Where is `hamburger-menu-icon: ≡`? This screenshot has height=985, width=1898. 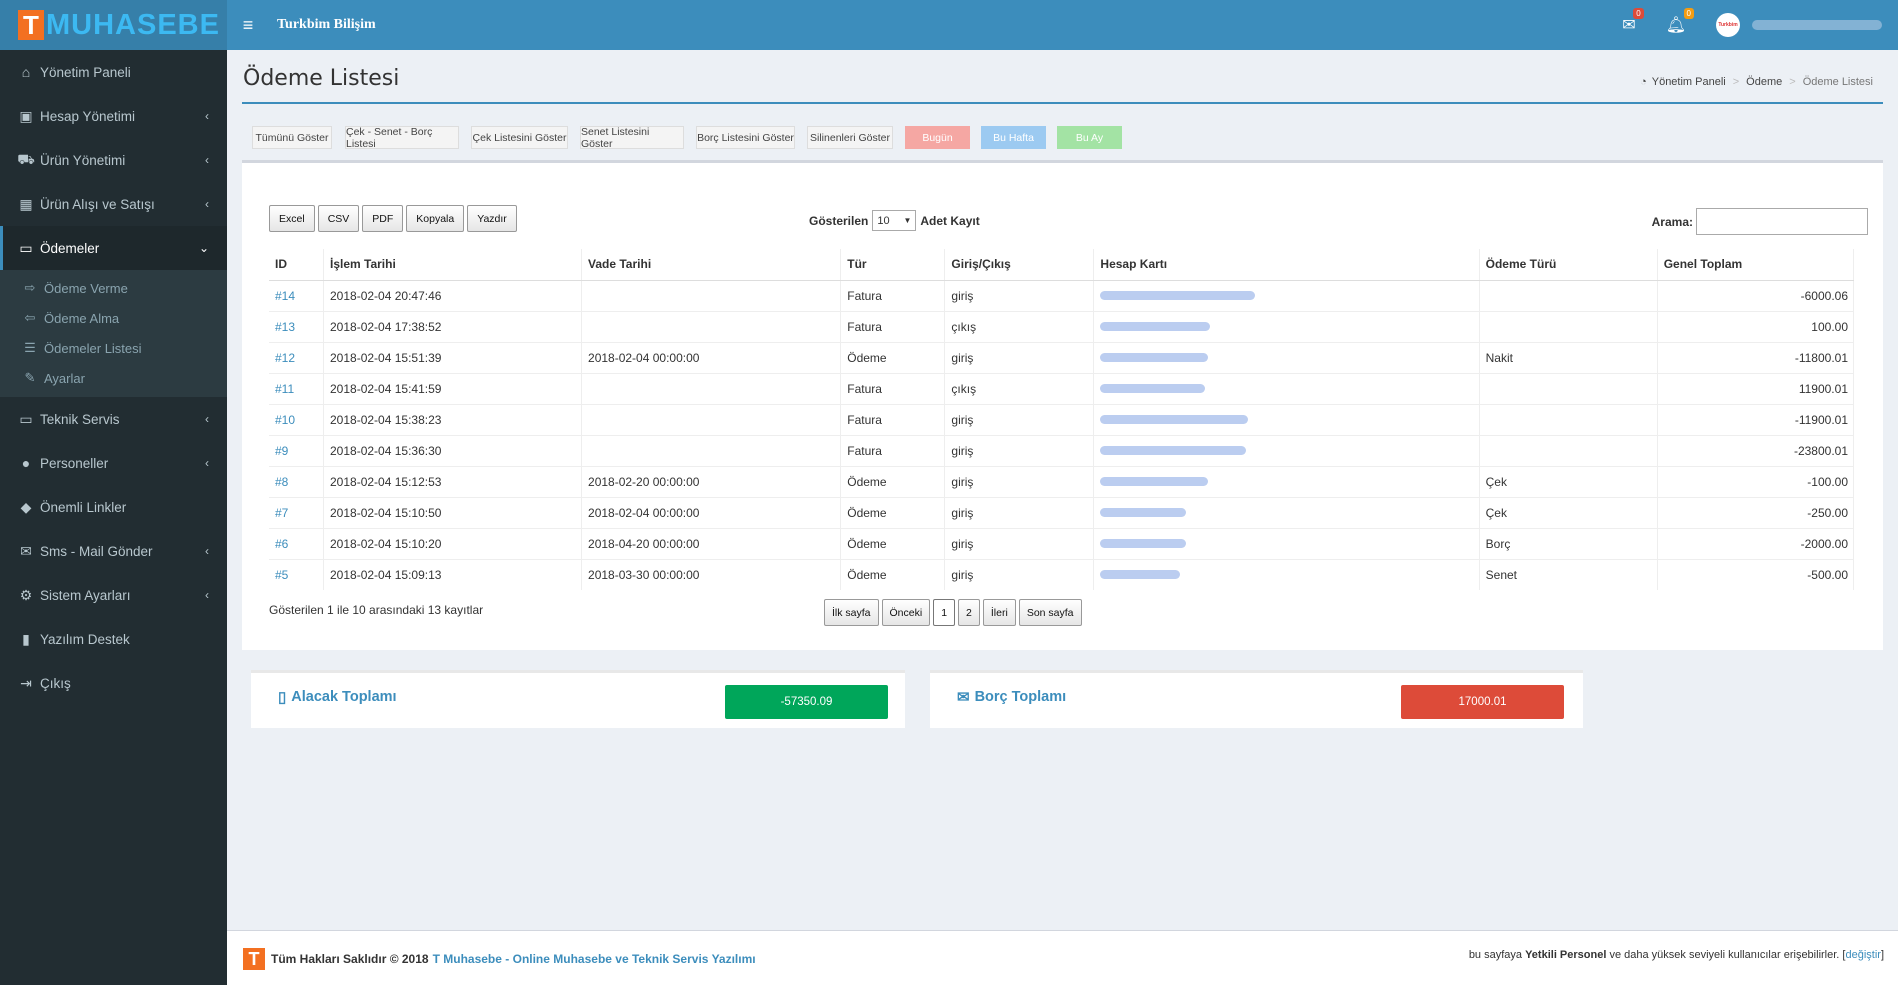
hamburger-menu-icon: ≡ is located at coordinates (248, 24).